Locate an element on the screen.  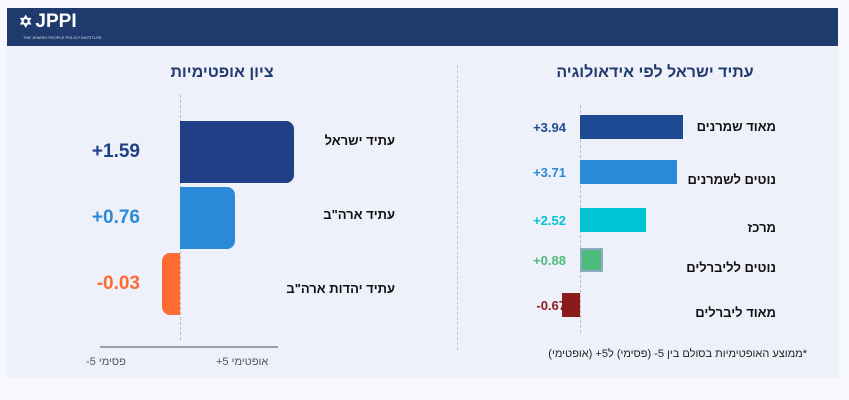
axis-max-label: +5 אופטימי is located at coordinates (242, 362).